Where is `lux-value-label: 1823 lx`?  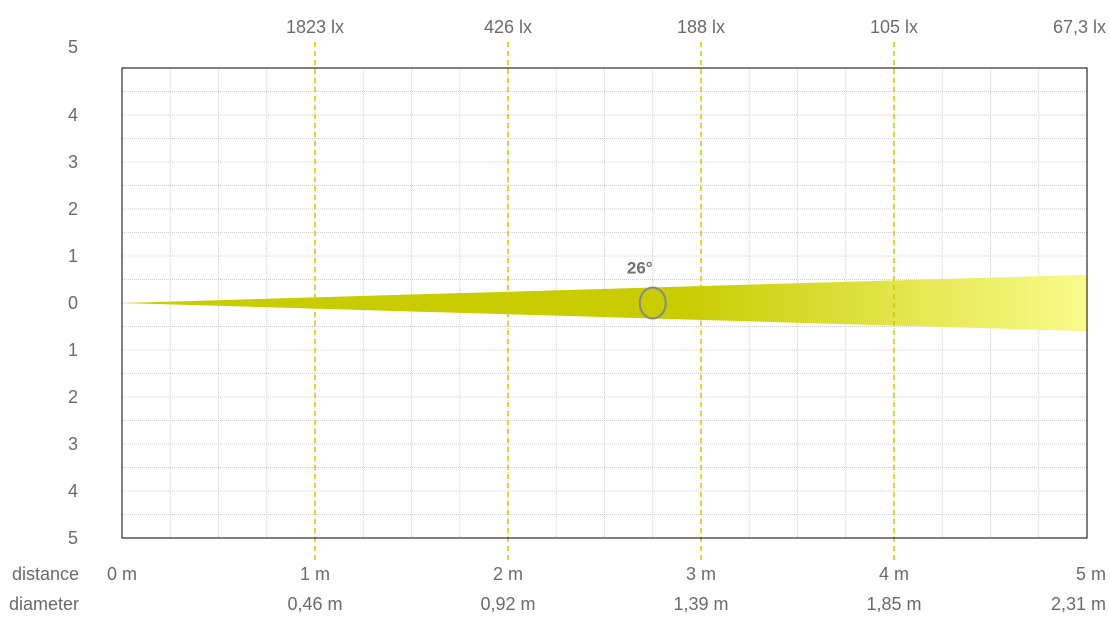 lux-value-label: 1823 lx is located at coordinates (315, 27).